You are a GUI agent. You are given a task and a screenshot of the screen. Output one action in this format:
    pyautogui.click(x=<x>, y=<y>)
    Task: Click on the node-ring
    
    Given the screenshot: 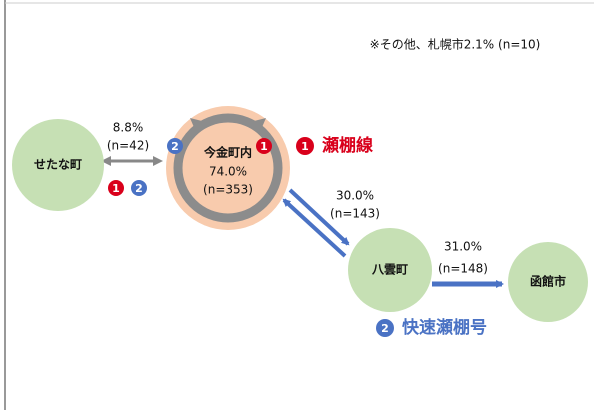 What is the action you would take?
    pyautogui.click(x=228, y=168)
    